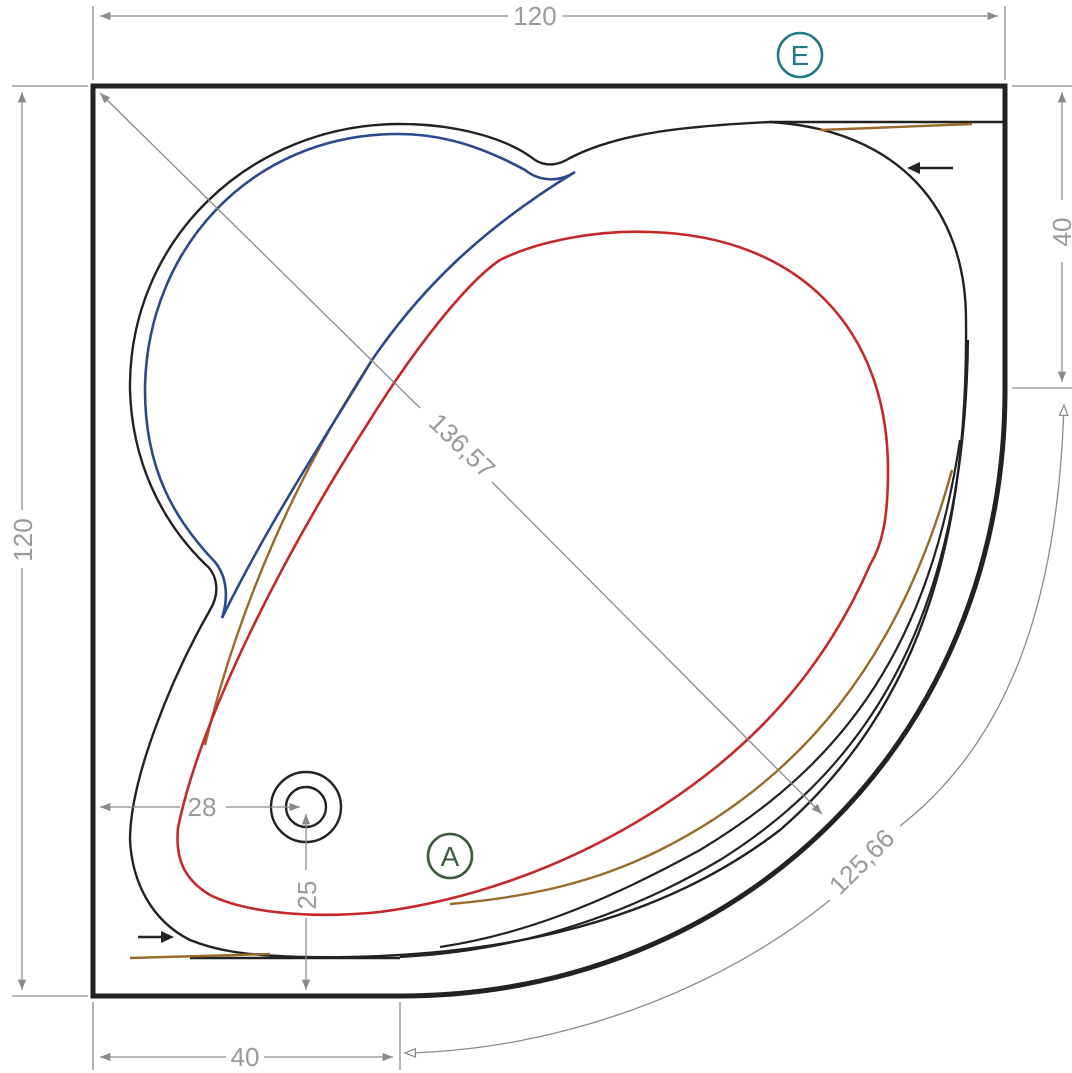 This screenshot has height=1073, width=1072. I want to click on marker-e-label: E, so click(800, 55).